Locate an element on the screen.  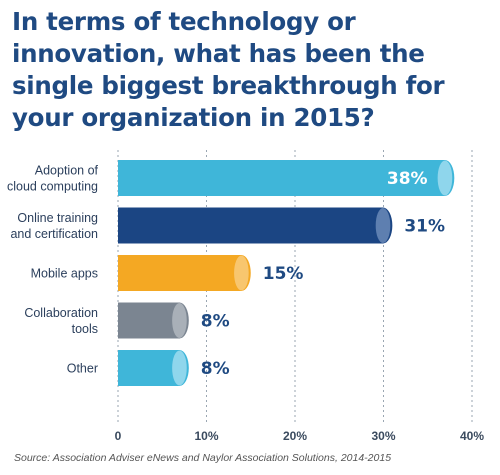
category-label: Mobile apps is located at coordinates (64, 274).